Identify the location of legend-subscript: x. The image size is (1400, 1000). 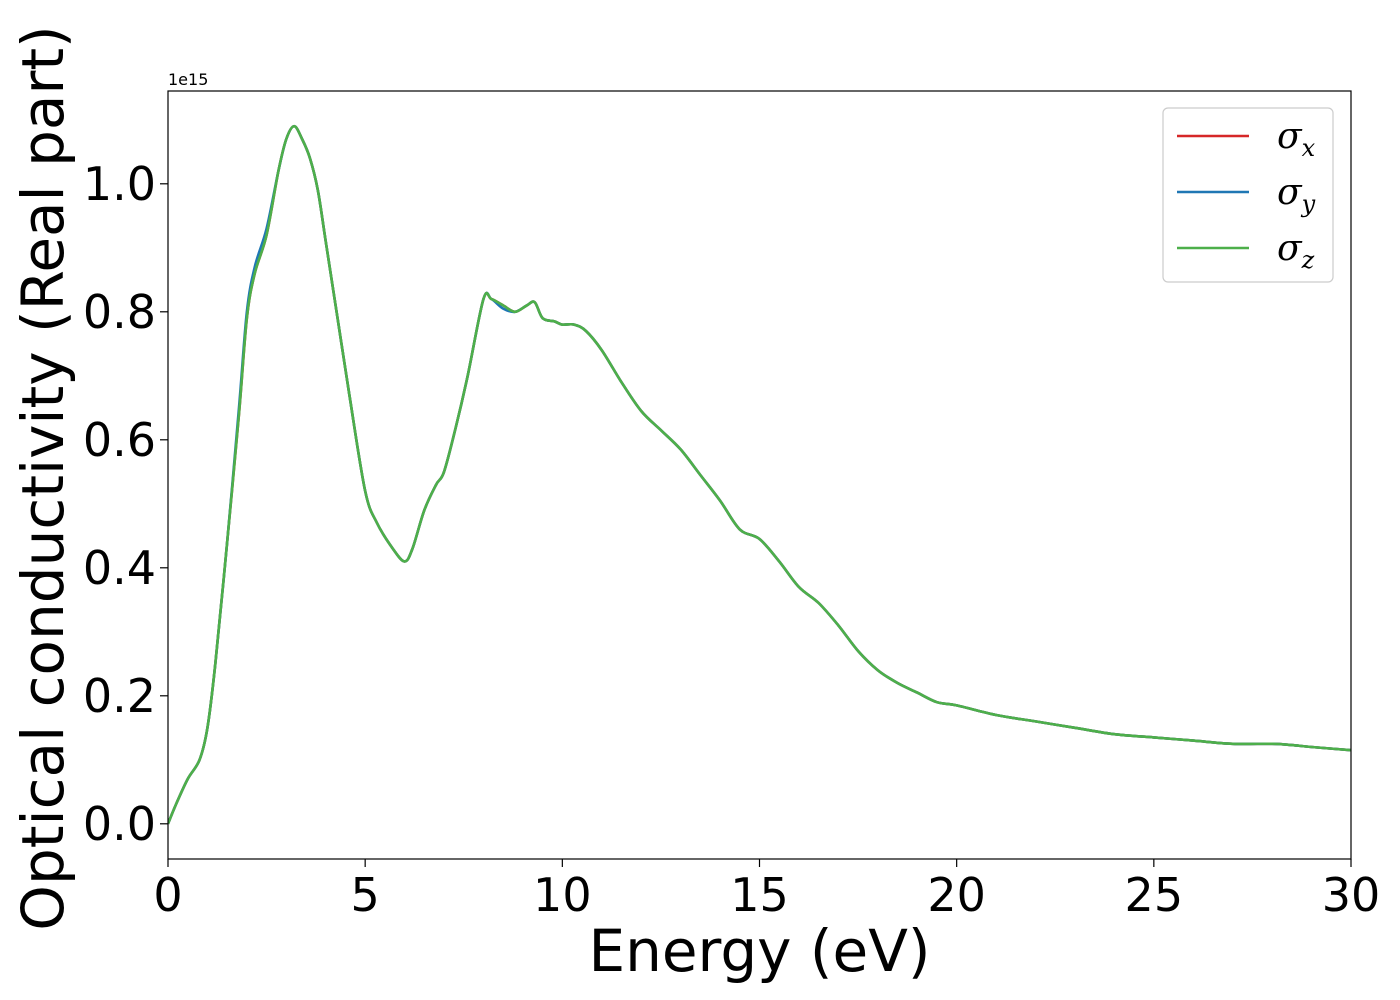
(1309, 148).